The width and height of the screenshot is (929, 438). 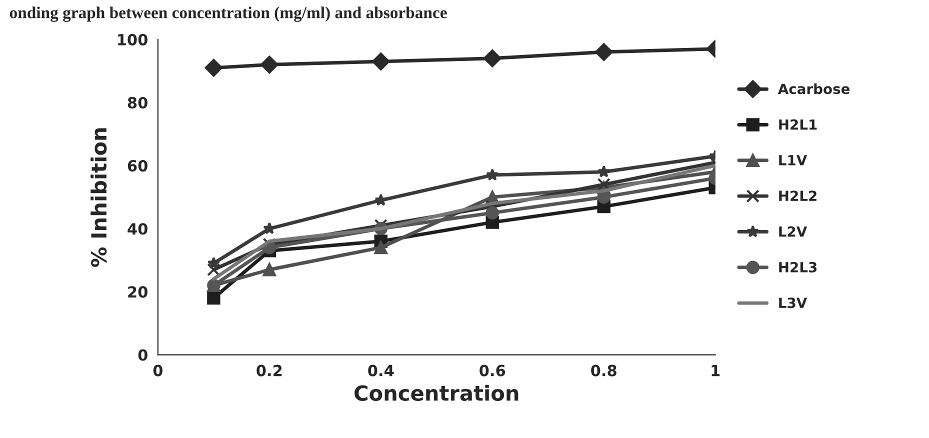 I want to click on legend-label: H2L3, so click(x=798, y=267).